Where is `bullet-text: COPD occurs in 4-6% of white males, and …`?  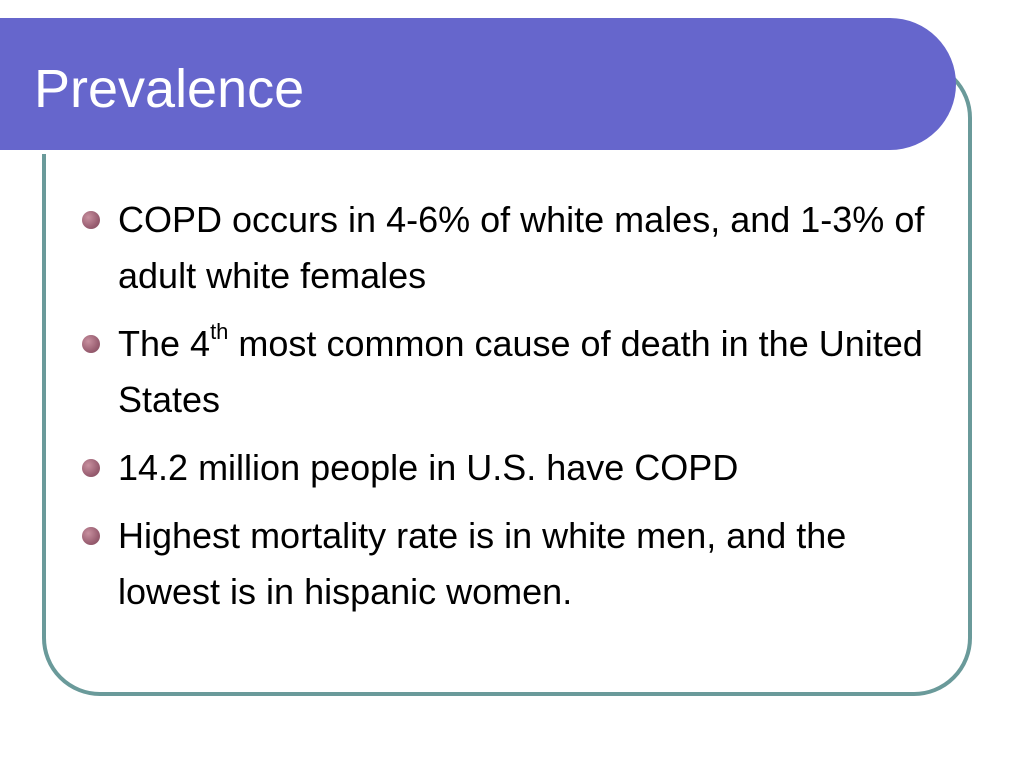
bullet-text: COPD occurs in 4-6% of white males, and … is located at coordinates (521, 247).